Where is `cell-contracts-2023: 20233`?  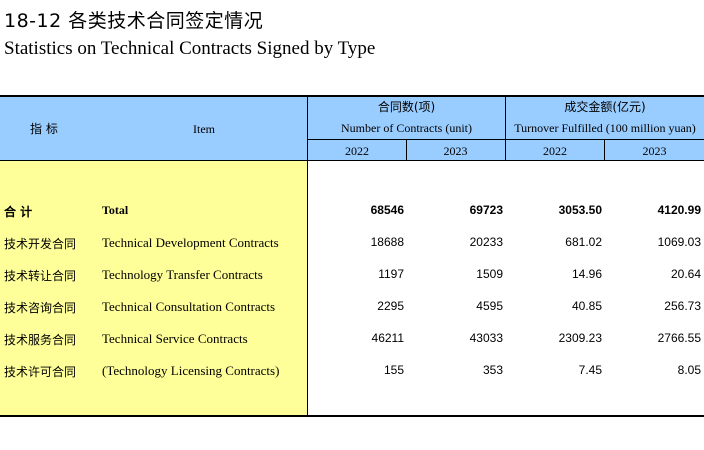 cell-contracts-2023: 20233 is located at coordinates (486, 242).